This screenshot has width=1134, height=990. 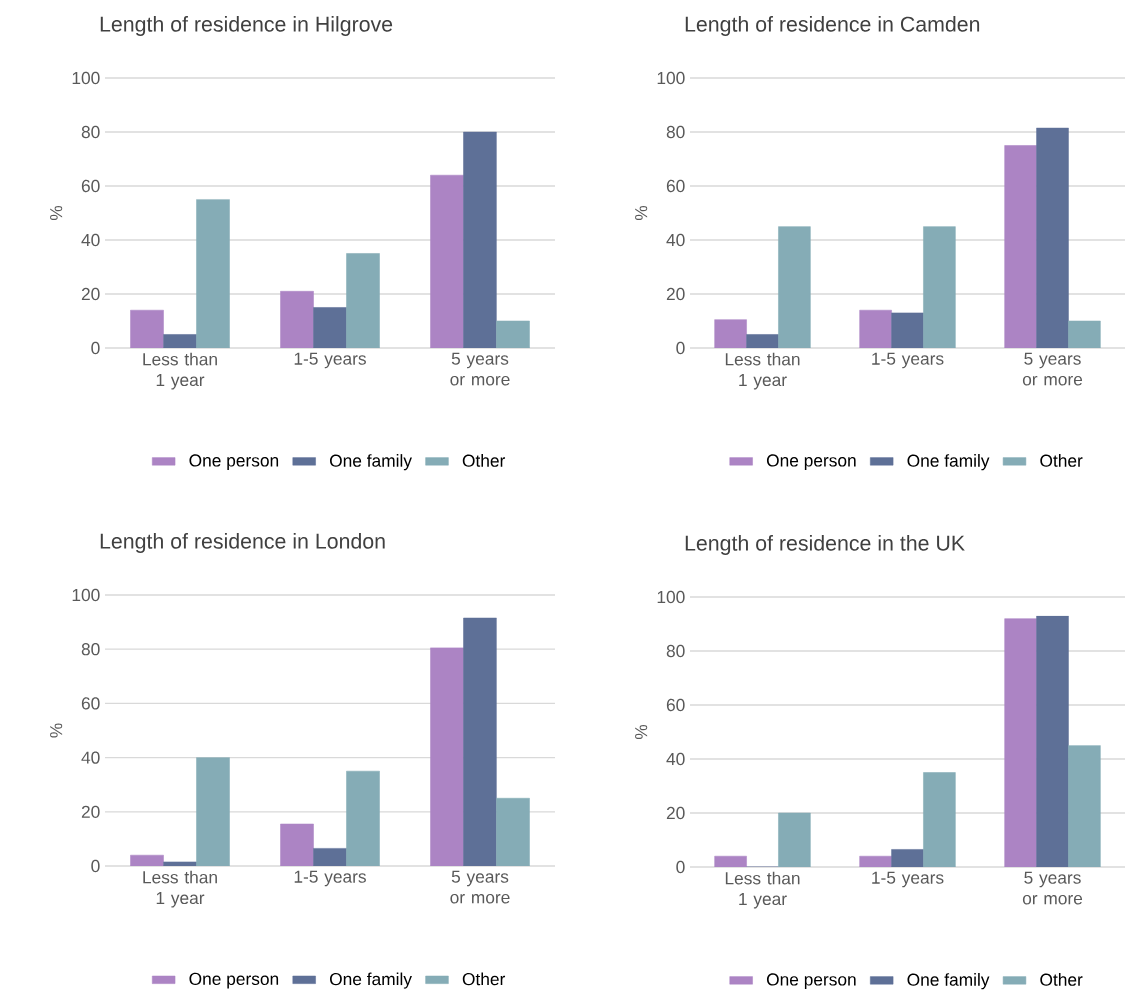 What do you see at coordinates (832, 26) in the screenshot?
I see `chart-title: Length of residence in Camden` at bounding box center [832, 26].